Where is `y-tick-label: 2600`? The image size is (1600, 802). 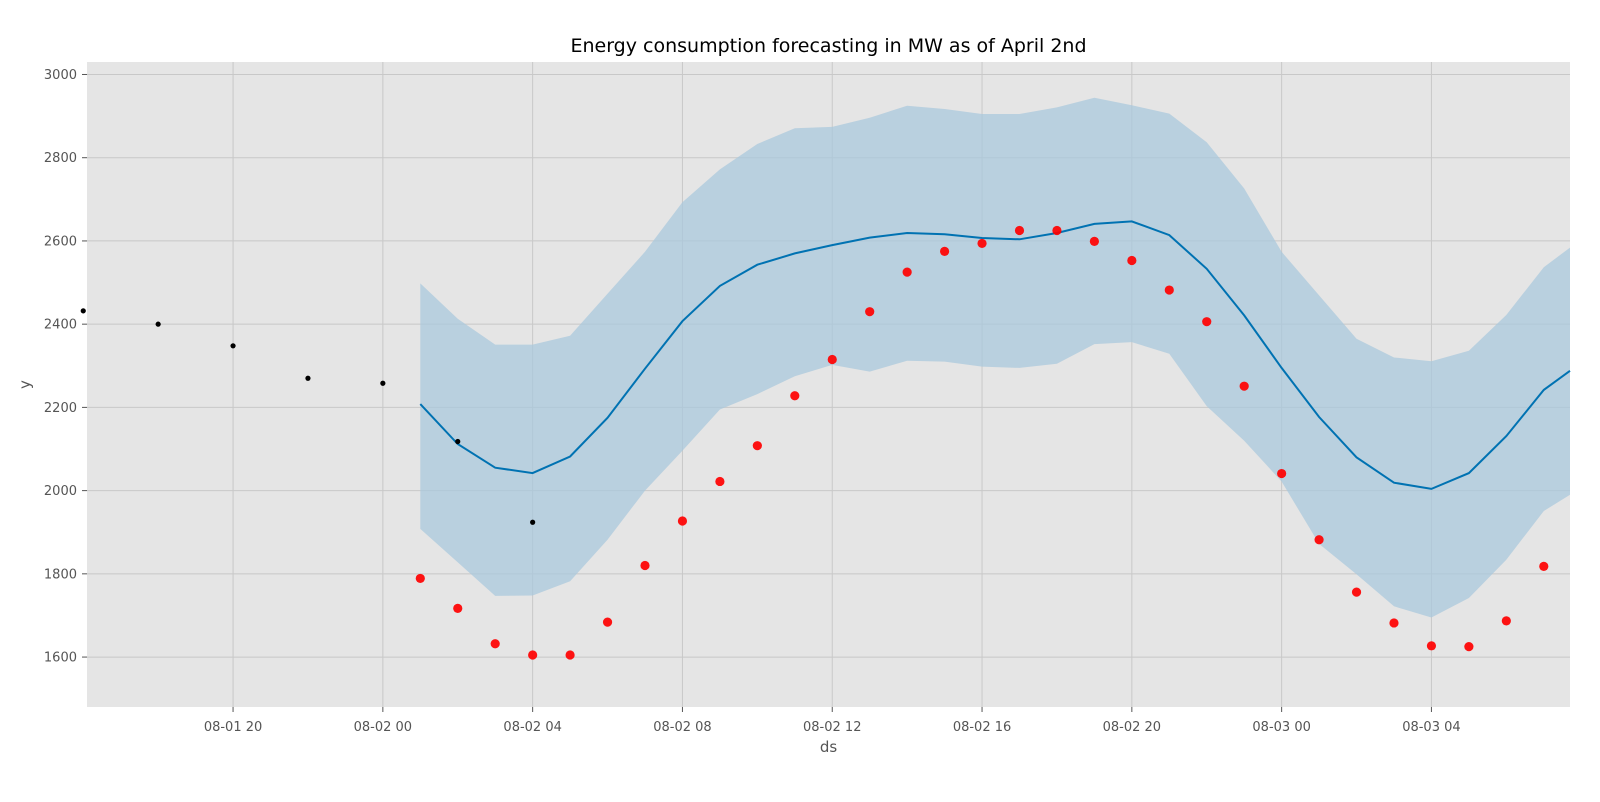
y-tick-label: 2600 is located at coordinates (60, 241).